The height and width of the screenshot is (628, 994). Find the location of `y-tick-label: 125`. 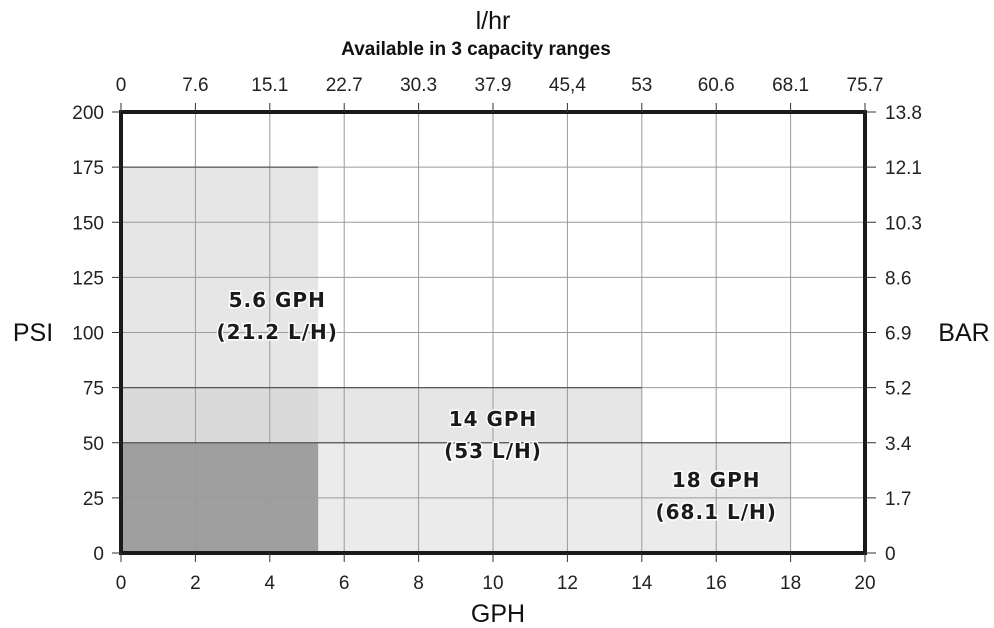

y-tick-label: 125 is located at coordinates (88, 278).